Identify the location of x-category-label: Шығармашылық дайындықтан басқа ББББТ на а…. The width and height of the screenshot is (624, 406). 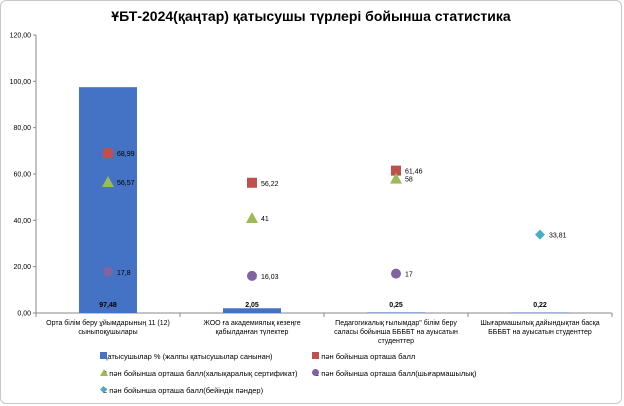
(539, 327).